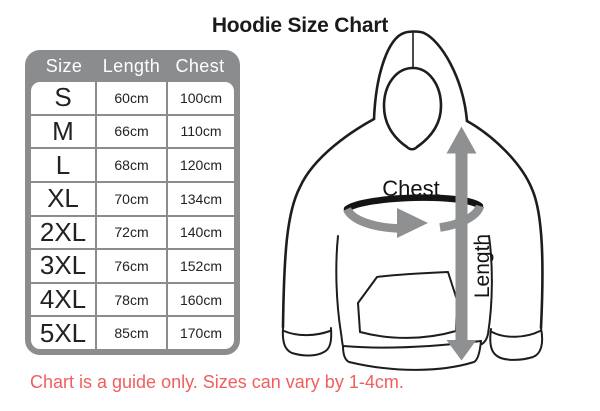  Describe the element at coordinates (201, 266) in the screenshot. I see `chest-cell: 152cm` at that location.